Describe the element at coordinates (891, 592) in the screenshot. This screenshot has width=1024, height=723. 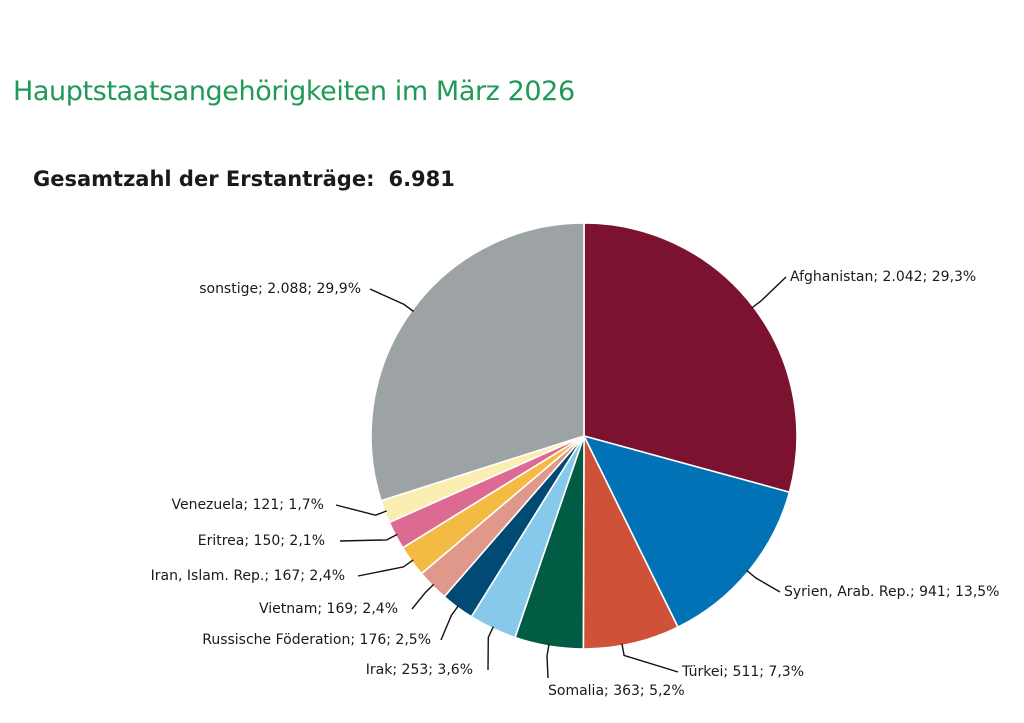
I see `slice-label-syrien: Syrien, Arab. Rep.; 941; 13,5%` at that location.